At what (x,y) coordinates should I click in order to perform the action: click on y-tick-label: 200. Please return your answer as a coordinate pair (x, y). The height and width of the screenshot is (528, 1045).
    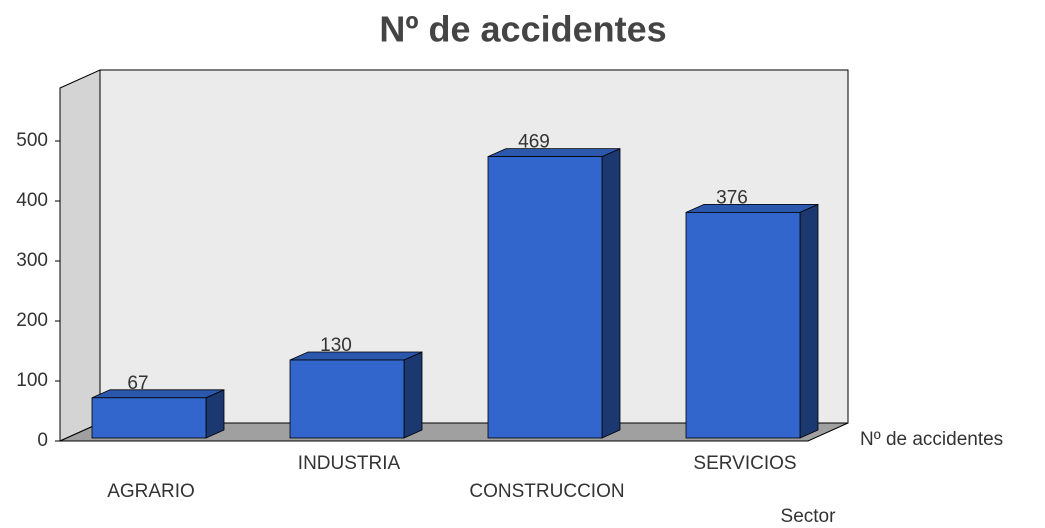
    Looking at the image, I should click on (32, 320).